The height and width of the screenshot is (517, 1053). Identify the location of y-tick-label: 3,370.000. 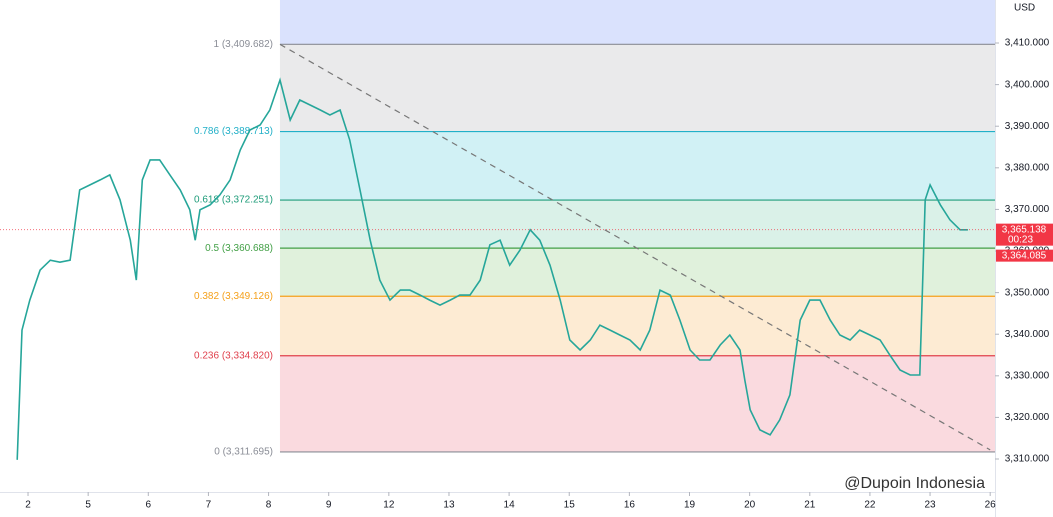
(1027, 209).